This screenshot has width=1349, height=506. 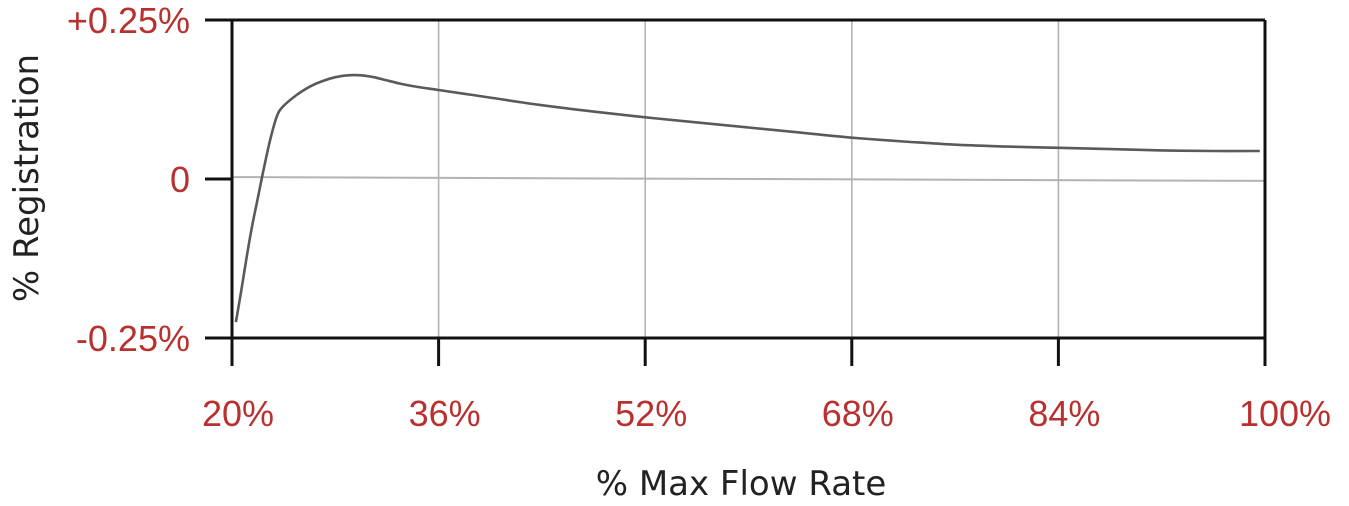 I want to click on y-tick-label-2: +0.25%, so click(x=128, y=20).